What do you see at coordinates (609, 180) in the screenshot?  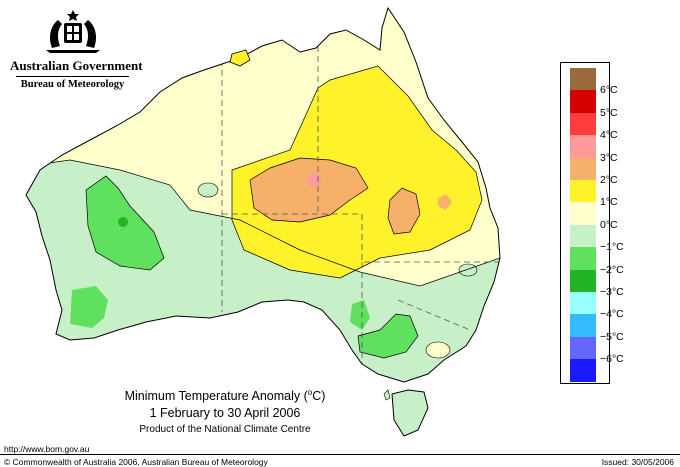 I see `legend-label: 2°C` at bounding box center [609, 180].